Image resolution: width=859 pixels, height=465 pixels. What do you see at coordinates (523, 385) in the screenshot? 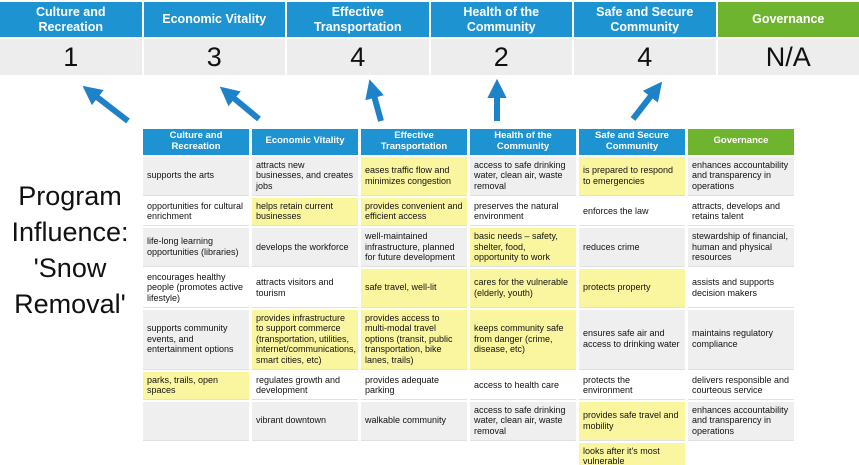
I see `table-cell: access to health care` at bounding box center [523, 385].